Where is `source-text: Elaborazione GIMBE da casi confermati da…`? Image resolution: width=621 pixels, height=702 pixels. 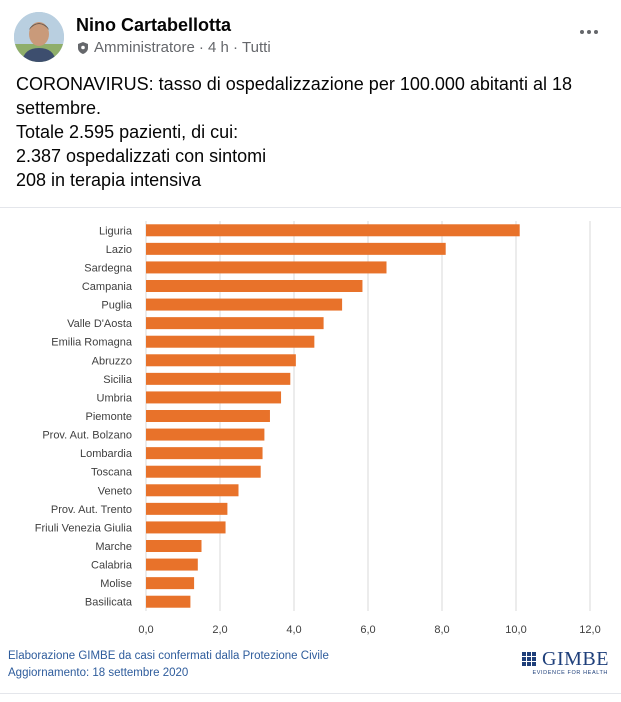
source-text: Elaborazione GIMBE da casi confermati da… is located at coordinates (168, 656).